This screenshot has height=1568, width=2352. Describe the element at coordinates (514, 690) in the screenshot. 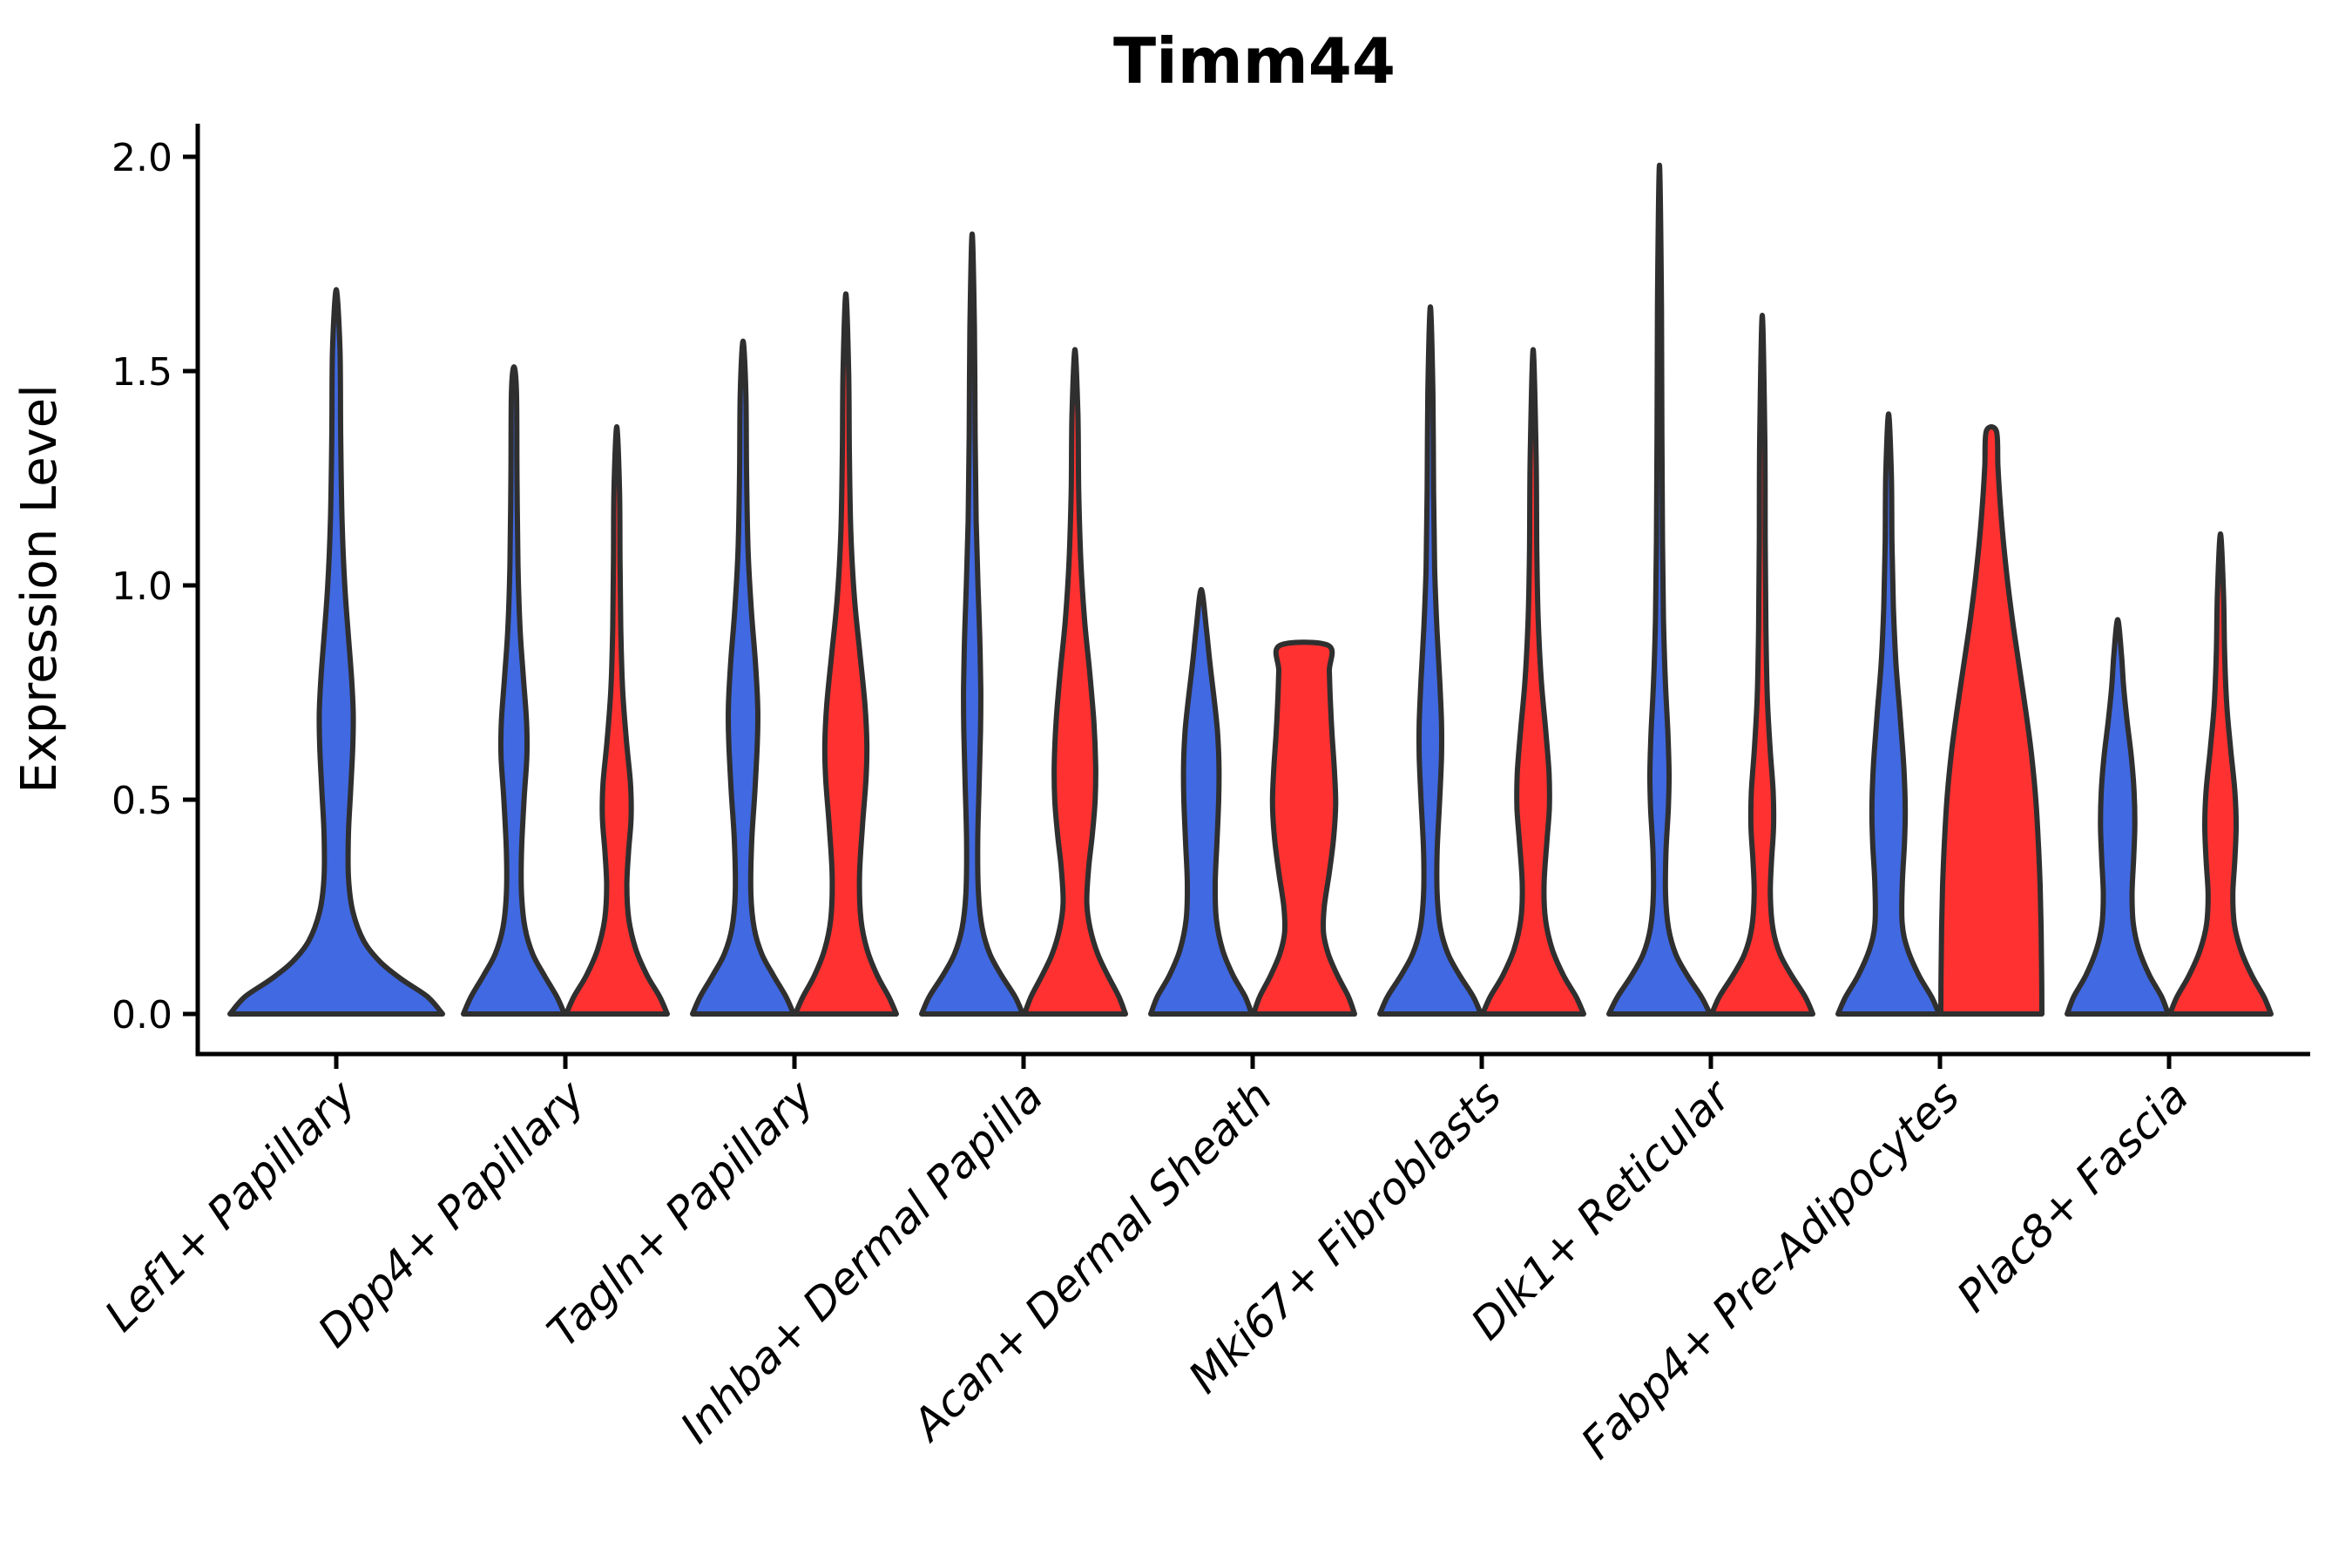

I see `violin-dpp4-papillary-blue` at that location.